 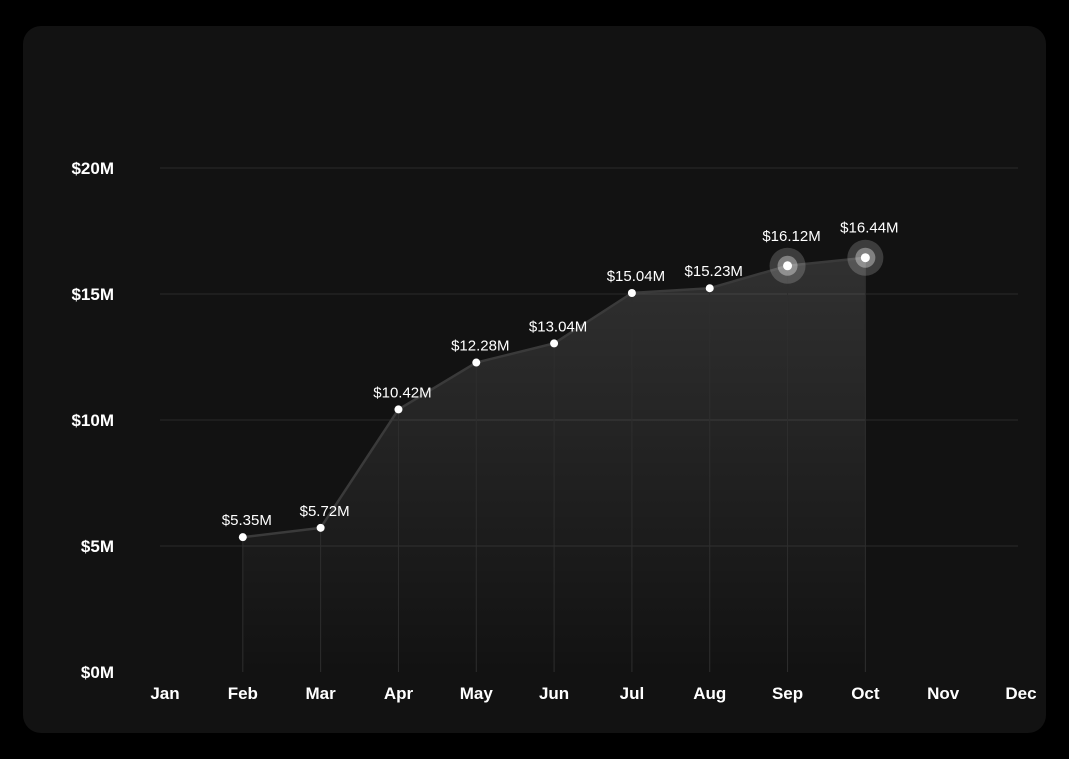 What do you see at coordinates (92, 294) in the screenshot?
I see `y-tick-label: $15M` at bounding box center [92, 294].